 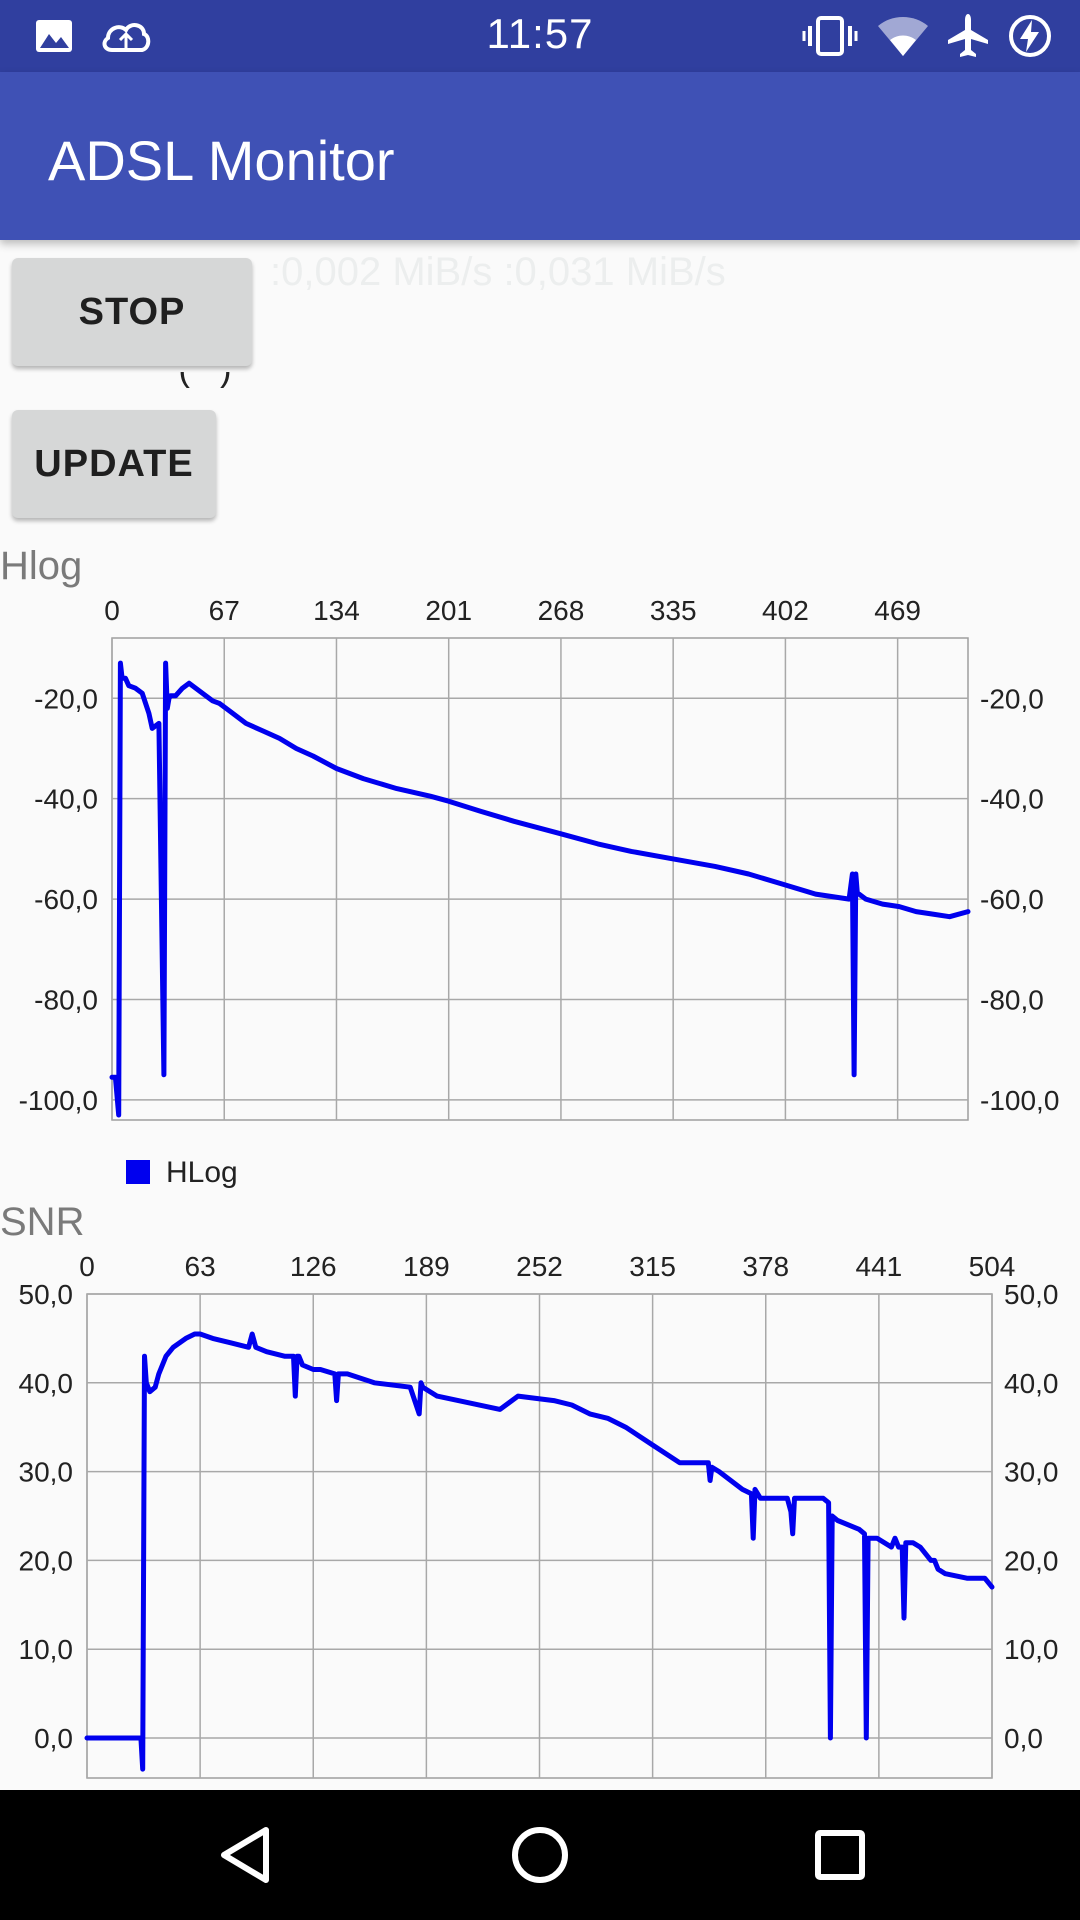 What do you see at coordinates (224, 610) in the screenshot?
I see `hlog-x-tick-label: 67` at bounding box center [224, 610].